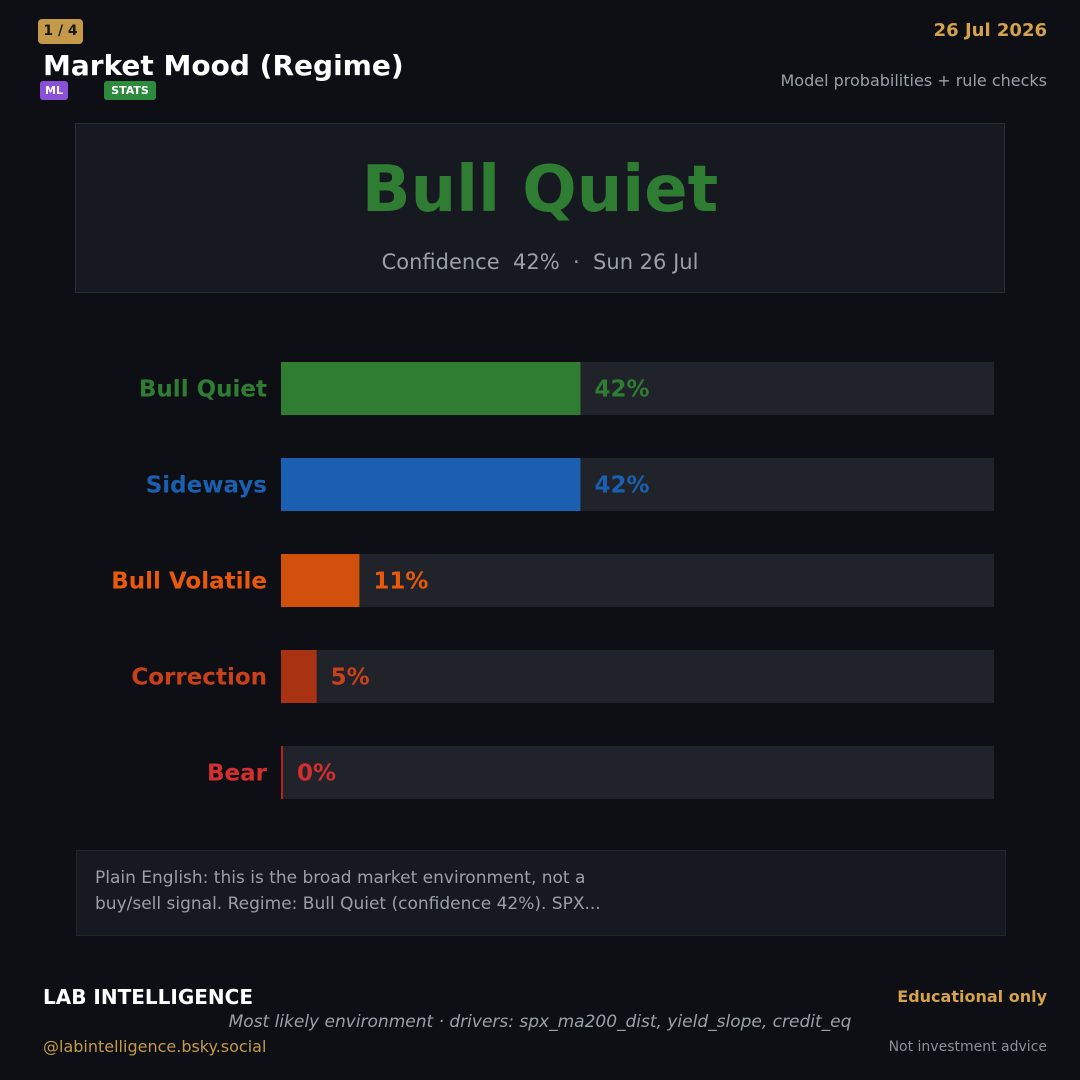 This screenshot has width=1080, height=1080. Describe the element at coordinates (350, 678) in the screenshot. I see `bar-value-correction: 5%` at that location.